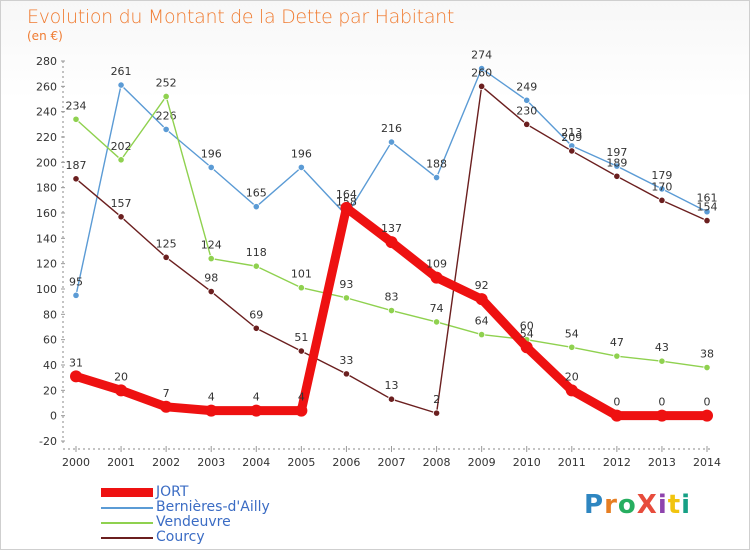 This screenshot has width=750, height=550. What do you see at coordinates (76, 165) in the screenshot?
I see `data-label: 187` at bounding box center [76, 165].